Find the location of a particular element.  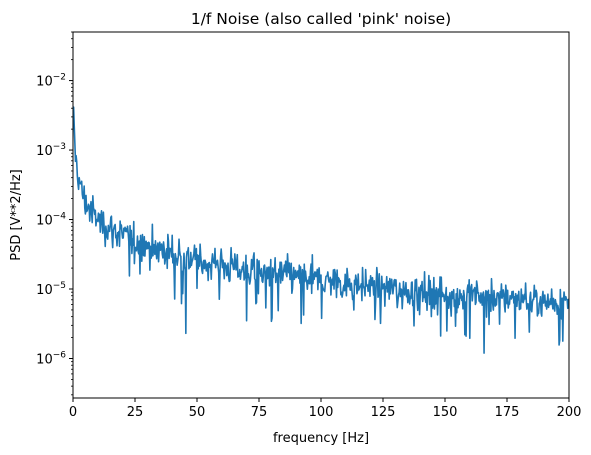

x-tick-label: 0 is located at coordinates (73, 412).